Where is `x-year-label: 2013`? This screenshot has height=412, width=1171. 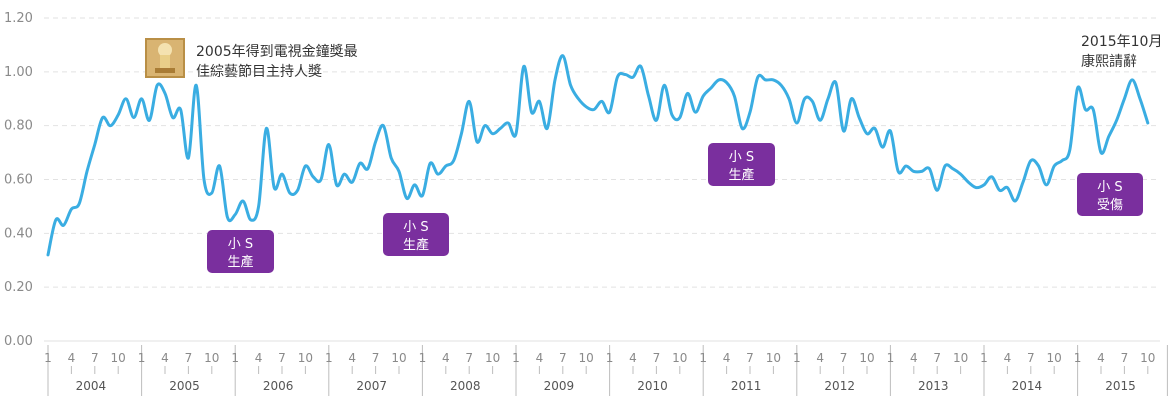 x-year-label: 2013 is located at coordinates (933, 386).